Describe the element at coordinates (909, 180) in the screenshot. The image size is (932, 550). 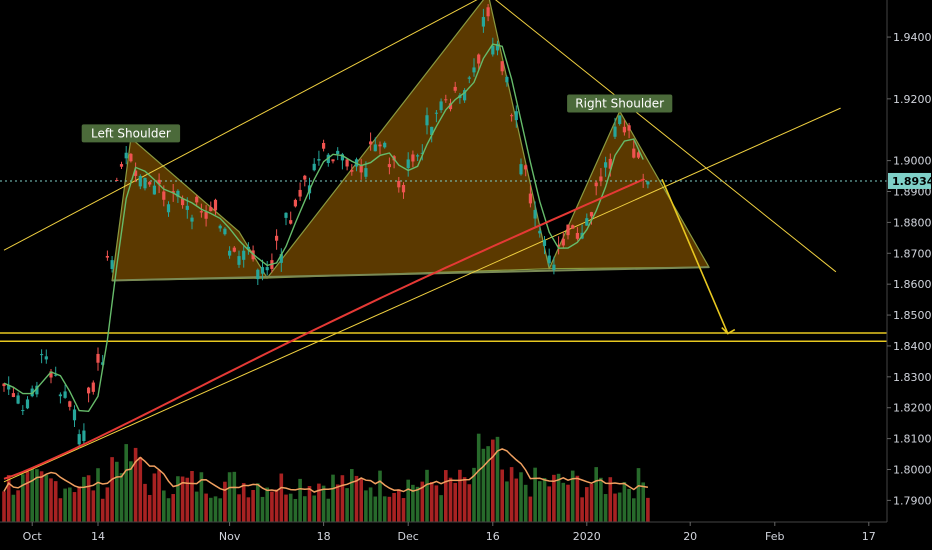
I see `last-price-tag` at that location.